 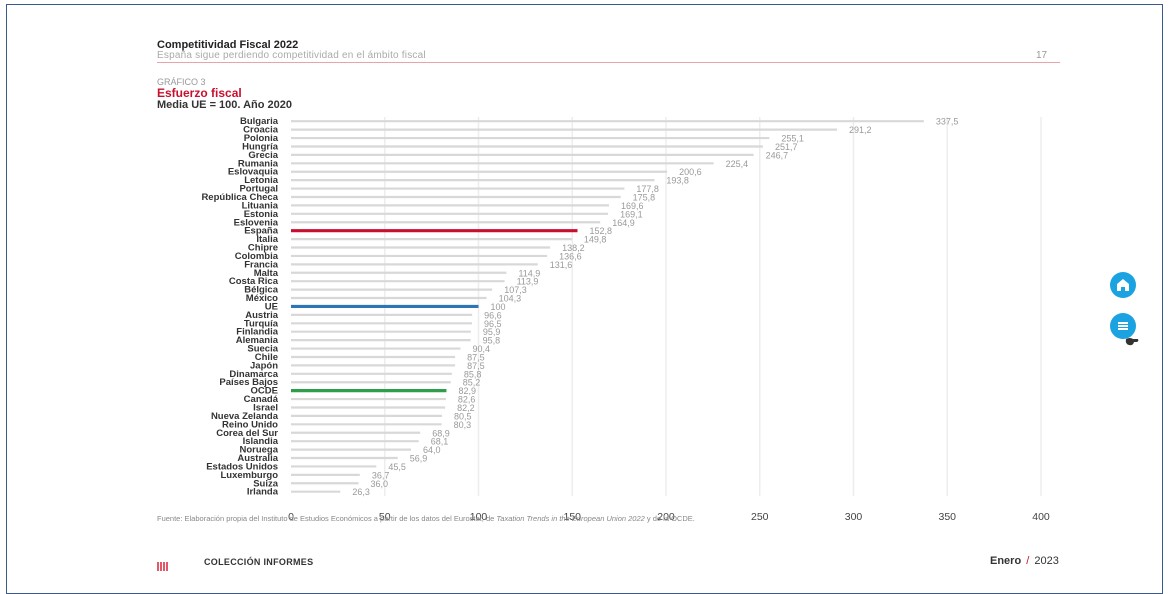 I want to click on data-label: 138,2, so click(x=573, y=248).